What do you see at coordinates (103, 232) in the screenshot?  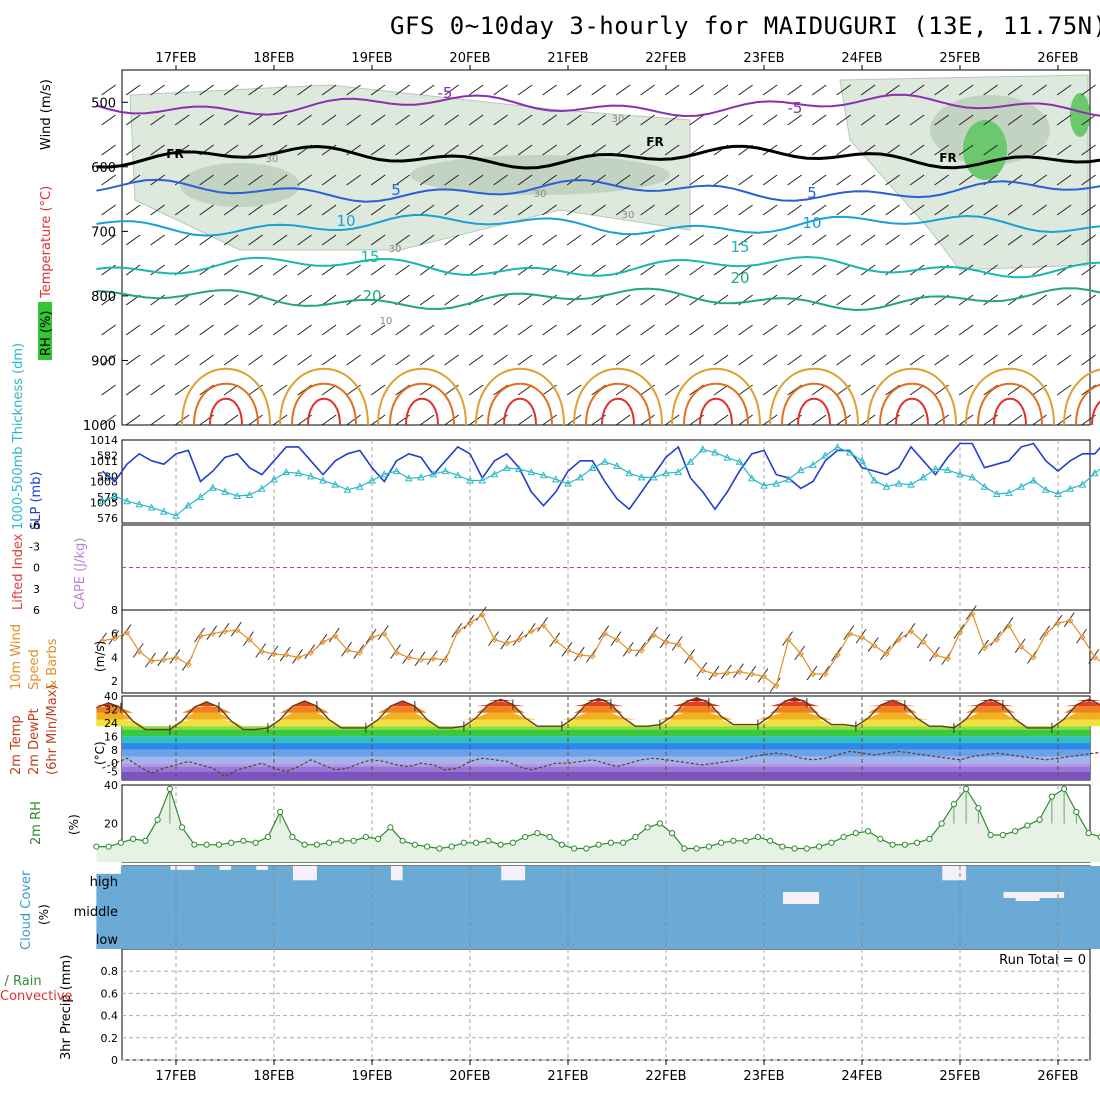 I see `y-tick-label: 700` at bounding box center [103, 232].